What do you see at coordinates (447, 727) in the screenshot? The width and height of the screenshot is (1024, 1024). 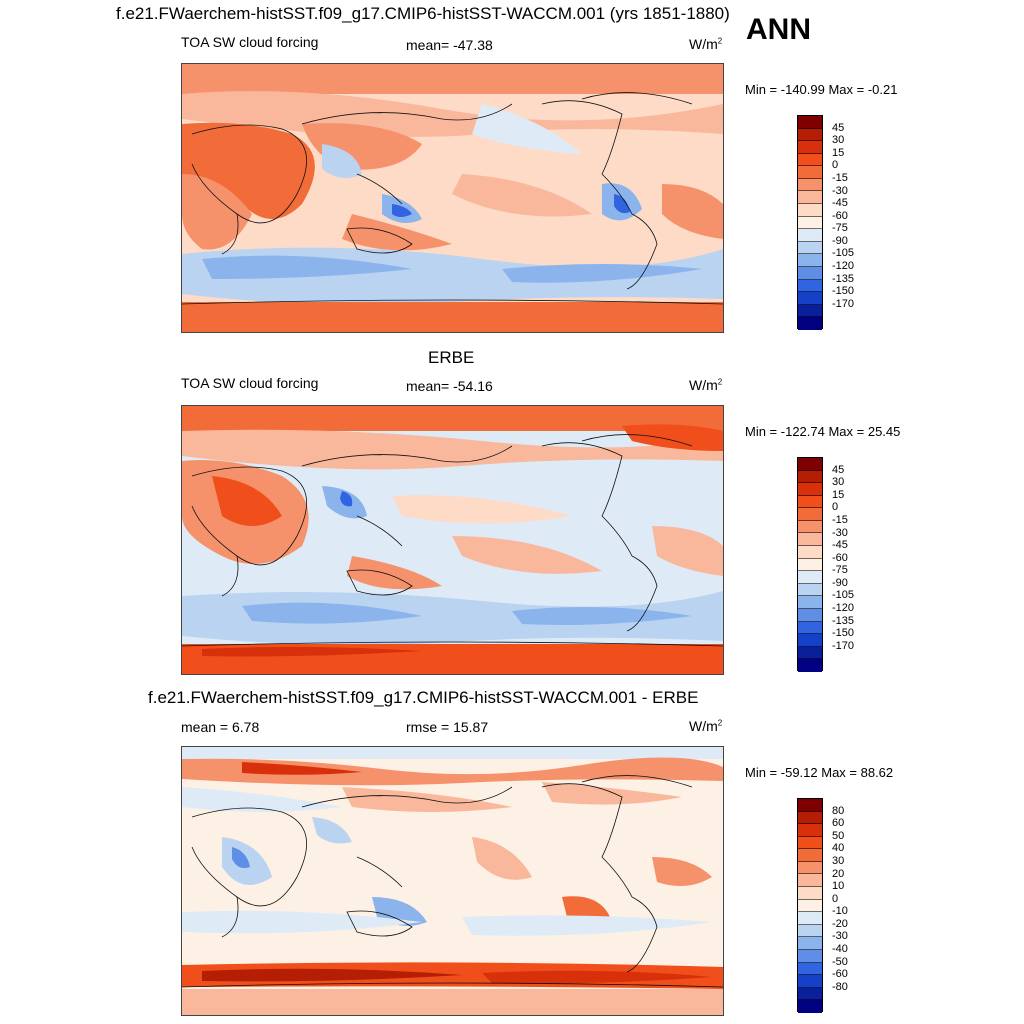 I see `panel3-rmse: rmse = 15.87` at bounding box center [447, 727].